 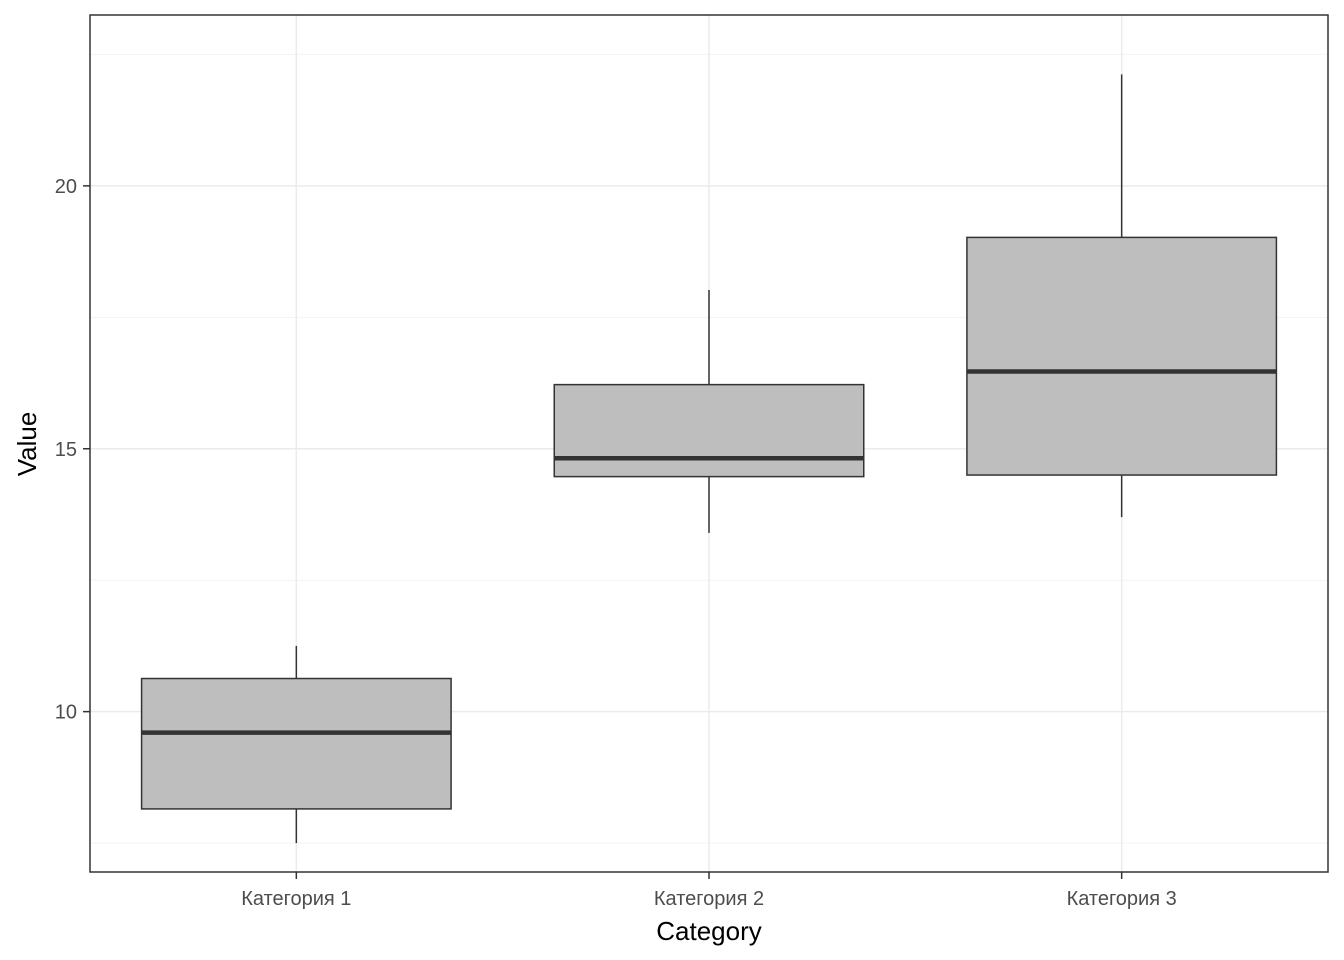 I want to click on x-tick-label: Категория 3, so click(x=1122, y=899).